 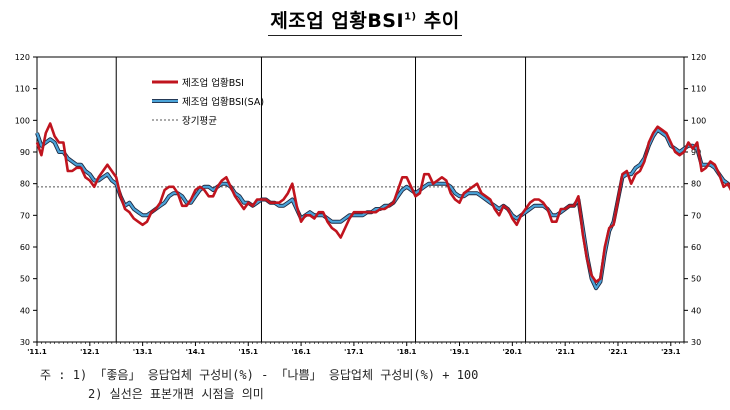 I want to click on x-tick-label: '20.1, so click(x=513, y=352).